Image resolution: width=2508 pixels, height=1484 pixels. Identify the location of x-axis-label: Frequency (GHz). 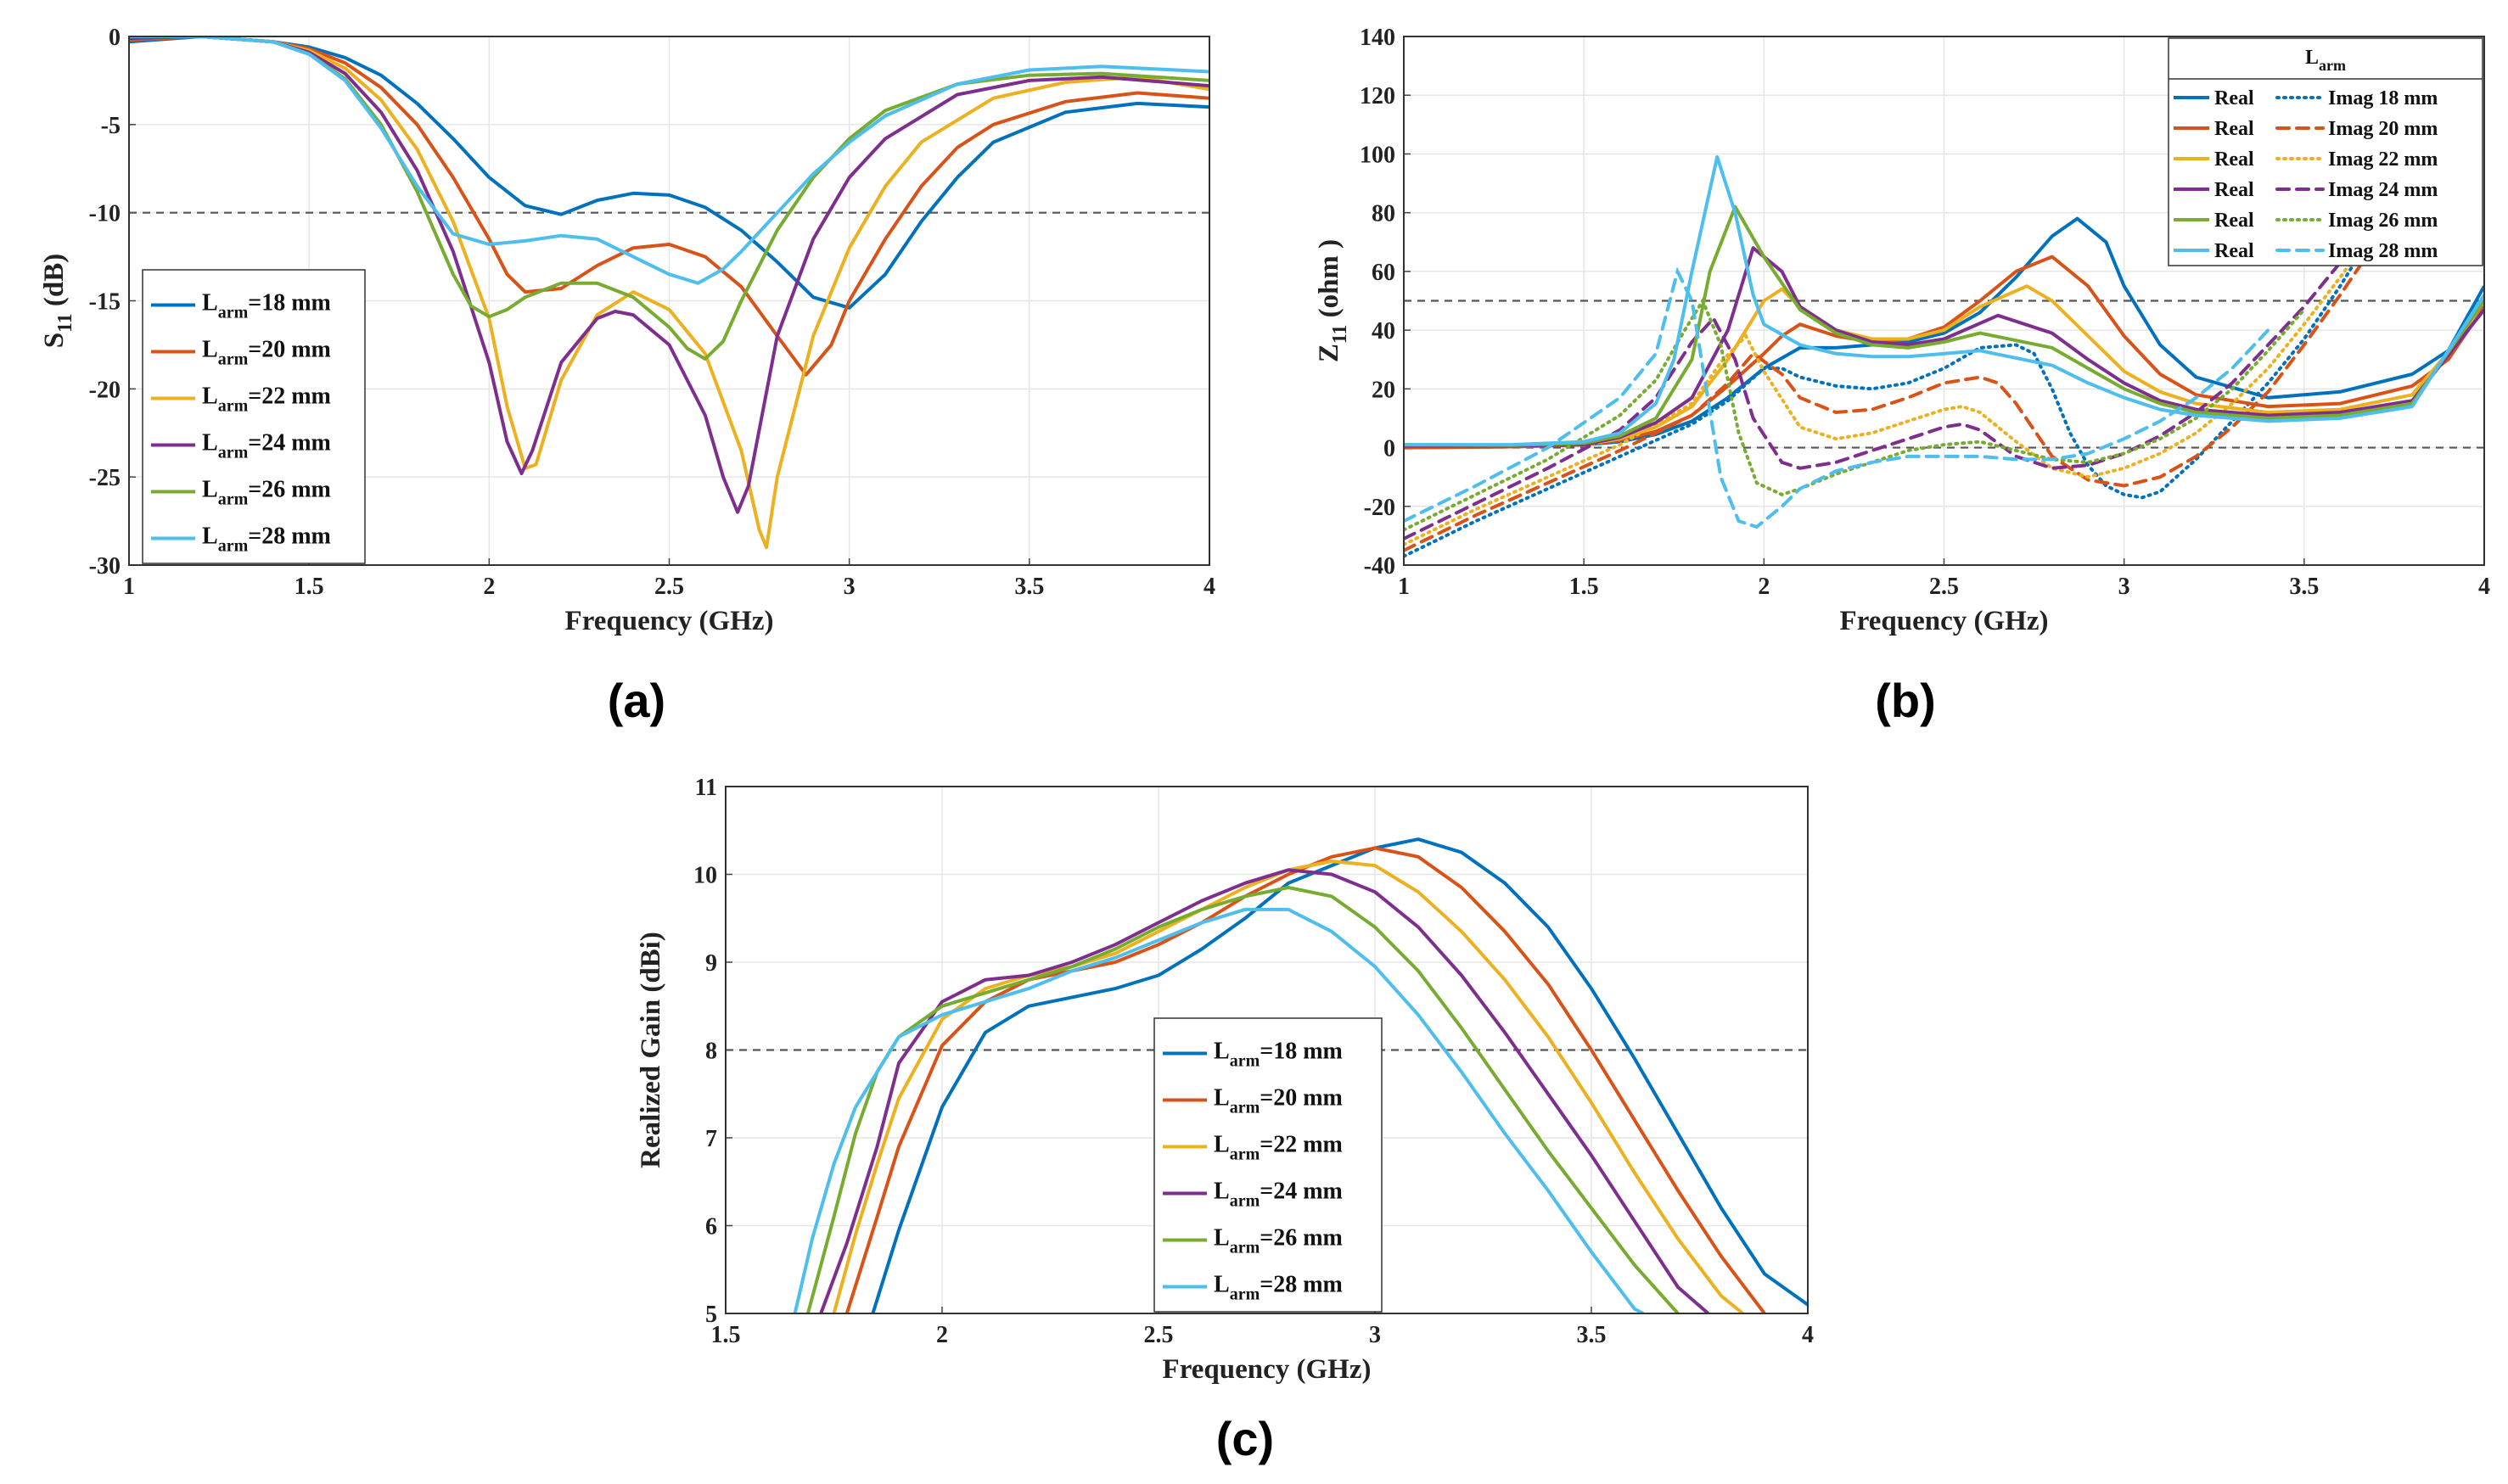
(1267, 1370).